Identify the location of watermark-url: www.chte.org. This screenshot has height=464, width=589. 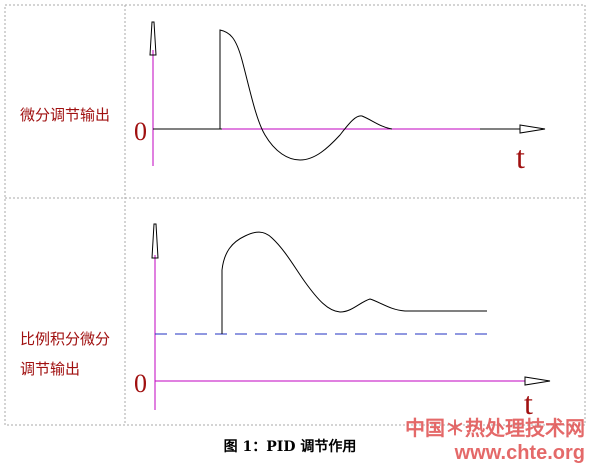
(519, 453).